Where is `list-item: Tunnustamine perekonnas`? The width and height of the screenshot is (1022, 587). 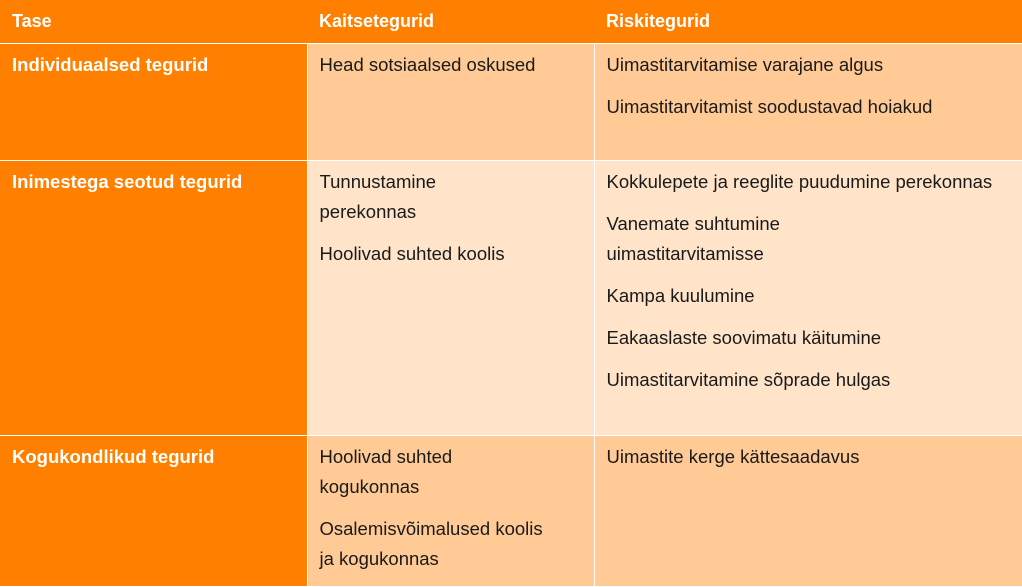
list-item: Tunnustamine perekonnas is located at coordinates (378, 196).